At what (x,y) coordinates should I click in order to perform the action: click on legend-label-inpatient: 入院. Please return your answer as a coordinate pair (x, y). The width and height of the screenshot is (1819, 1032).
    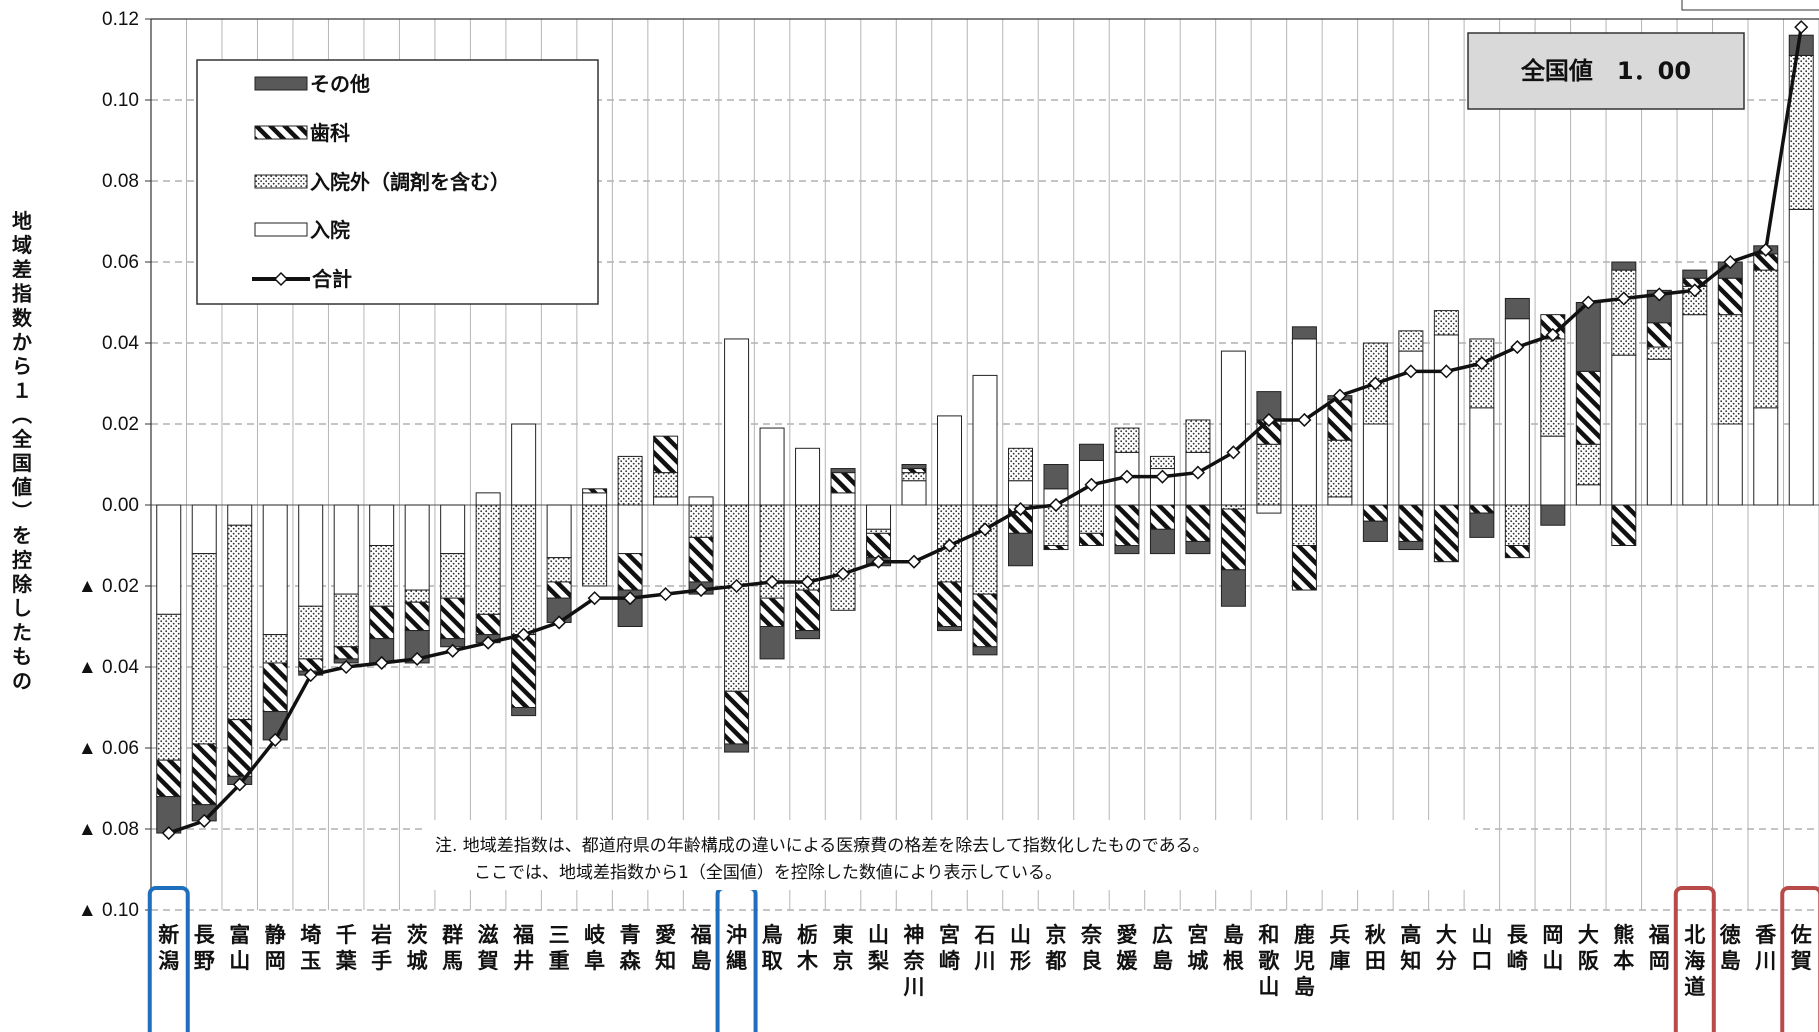
    Looking at the image, I should click on (330, 230).